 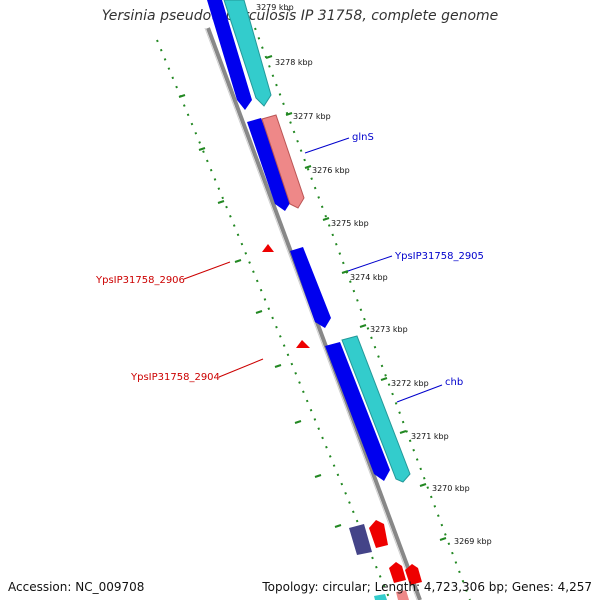 What do you see at coordinates (350, 223) in the screenshot?
I see `kbp-label: 3275 kbp` at bounding box center [350, 223].